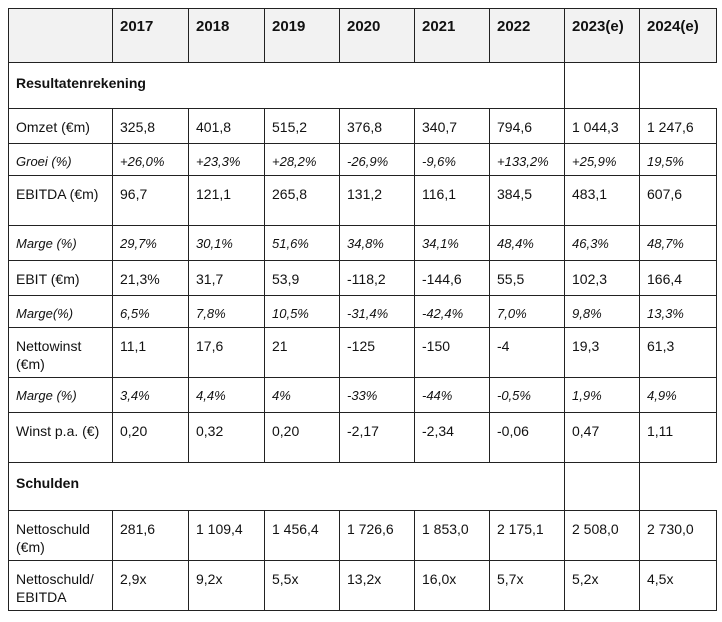  What do you see at coordinates (150, 243) in the screenshot?
I see `value-cell: 29,7%` at bounding box center [150, 243].